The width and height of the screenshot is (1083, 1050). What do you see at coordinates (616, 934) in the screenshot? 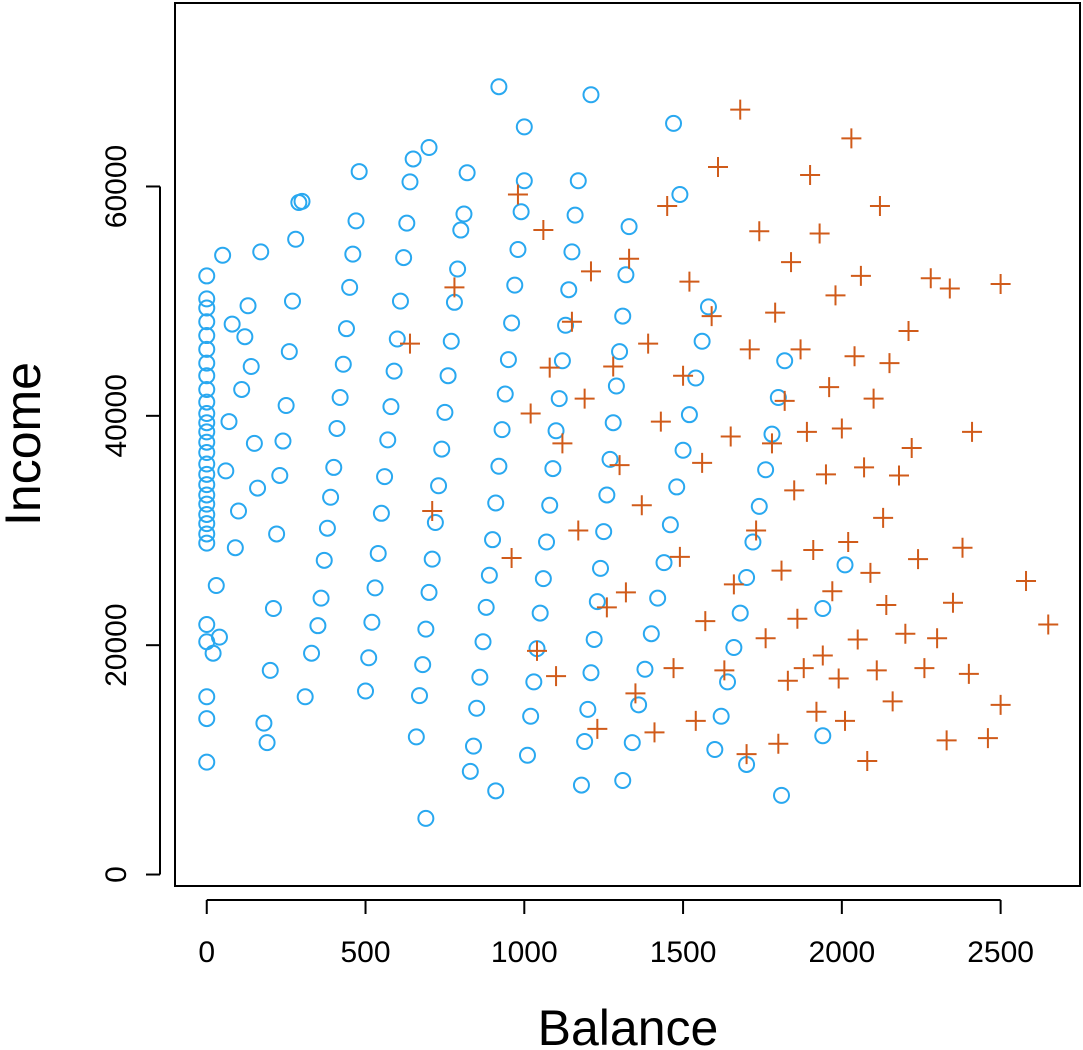
I see `x-axis: 0 500 1000 1500 2000 2500` at bounding box center [616, 934].